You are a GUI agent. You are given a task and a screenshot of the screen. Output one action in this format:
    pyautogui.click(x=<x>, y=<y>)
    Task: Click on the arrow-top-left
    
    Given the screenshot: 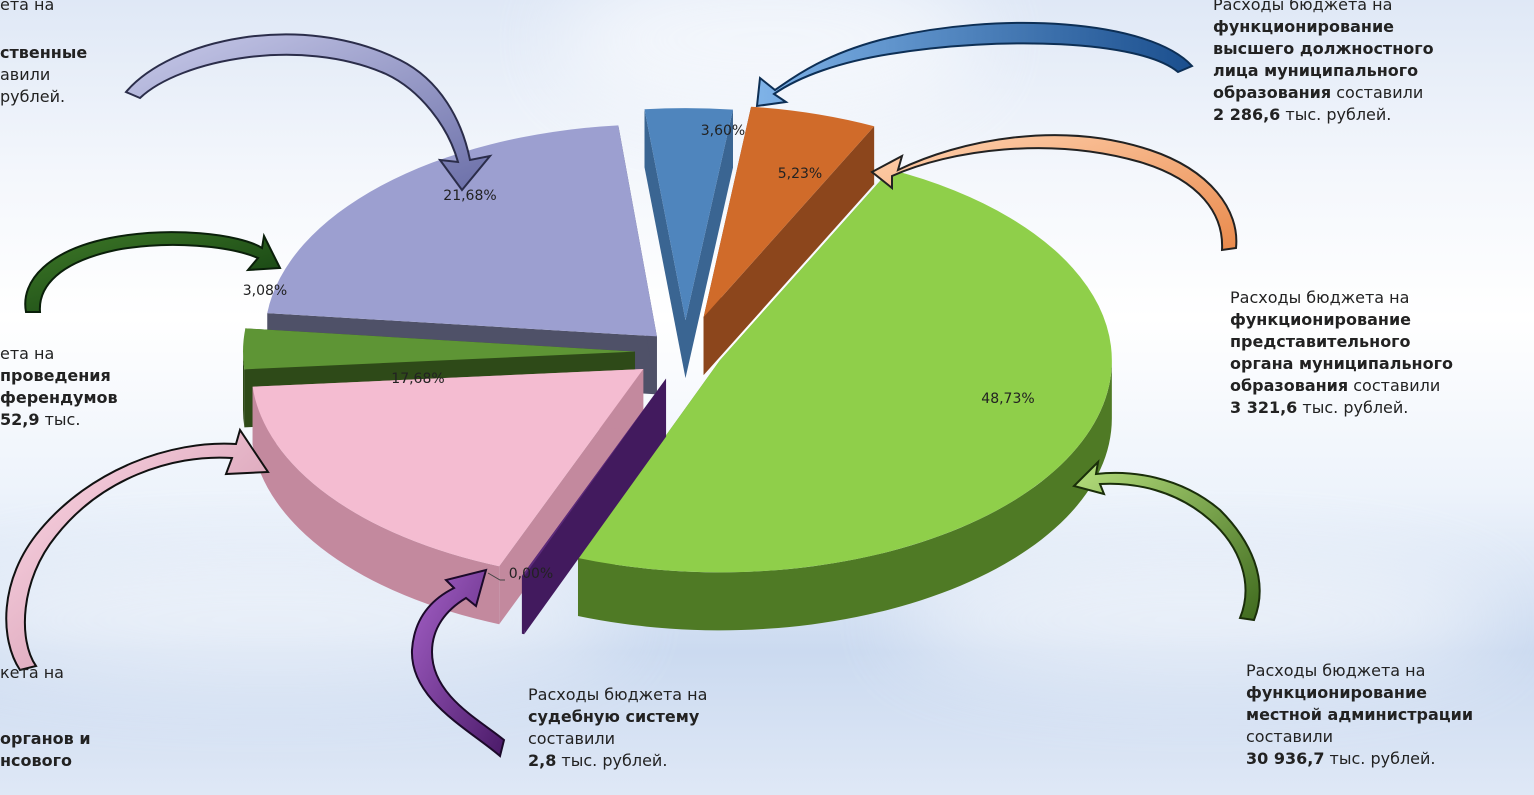 What is the action you would take?
    pyautogui.click(x=308, y=112)
    